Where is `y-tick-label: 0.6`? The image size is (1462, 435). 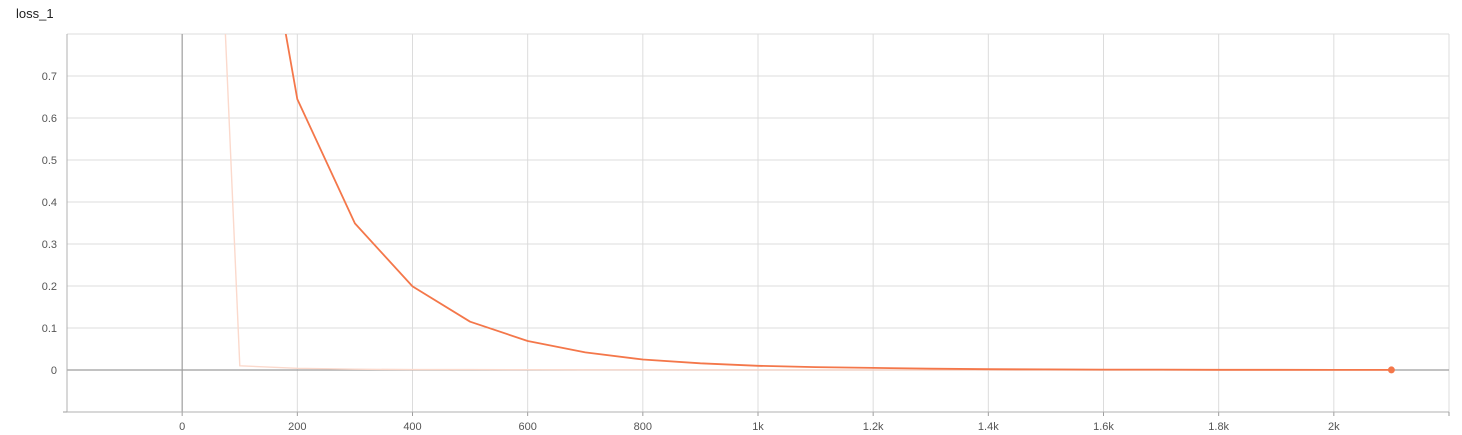 y-tick-label: 0.6 is located at coordinates (49, 119).